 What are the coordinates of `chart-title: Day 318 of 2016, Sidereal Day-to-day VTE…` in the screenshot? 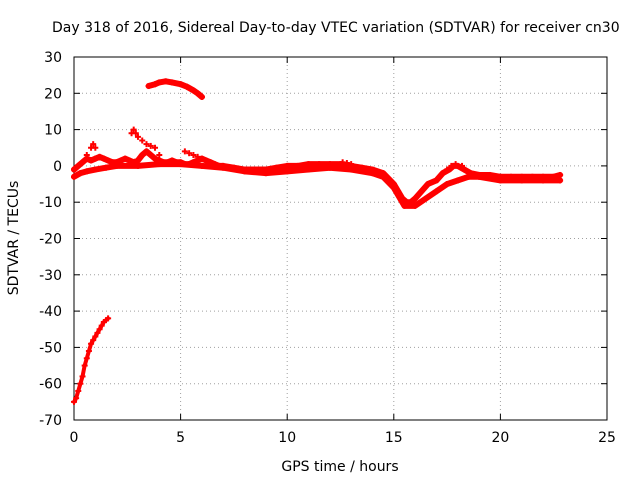 It's located at (336, 28).